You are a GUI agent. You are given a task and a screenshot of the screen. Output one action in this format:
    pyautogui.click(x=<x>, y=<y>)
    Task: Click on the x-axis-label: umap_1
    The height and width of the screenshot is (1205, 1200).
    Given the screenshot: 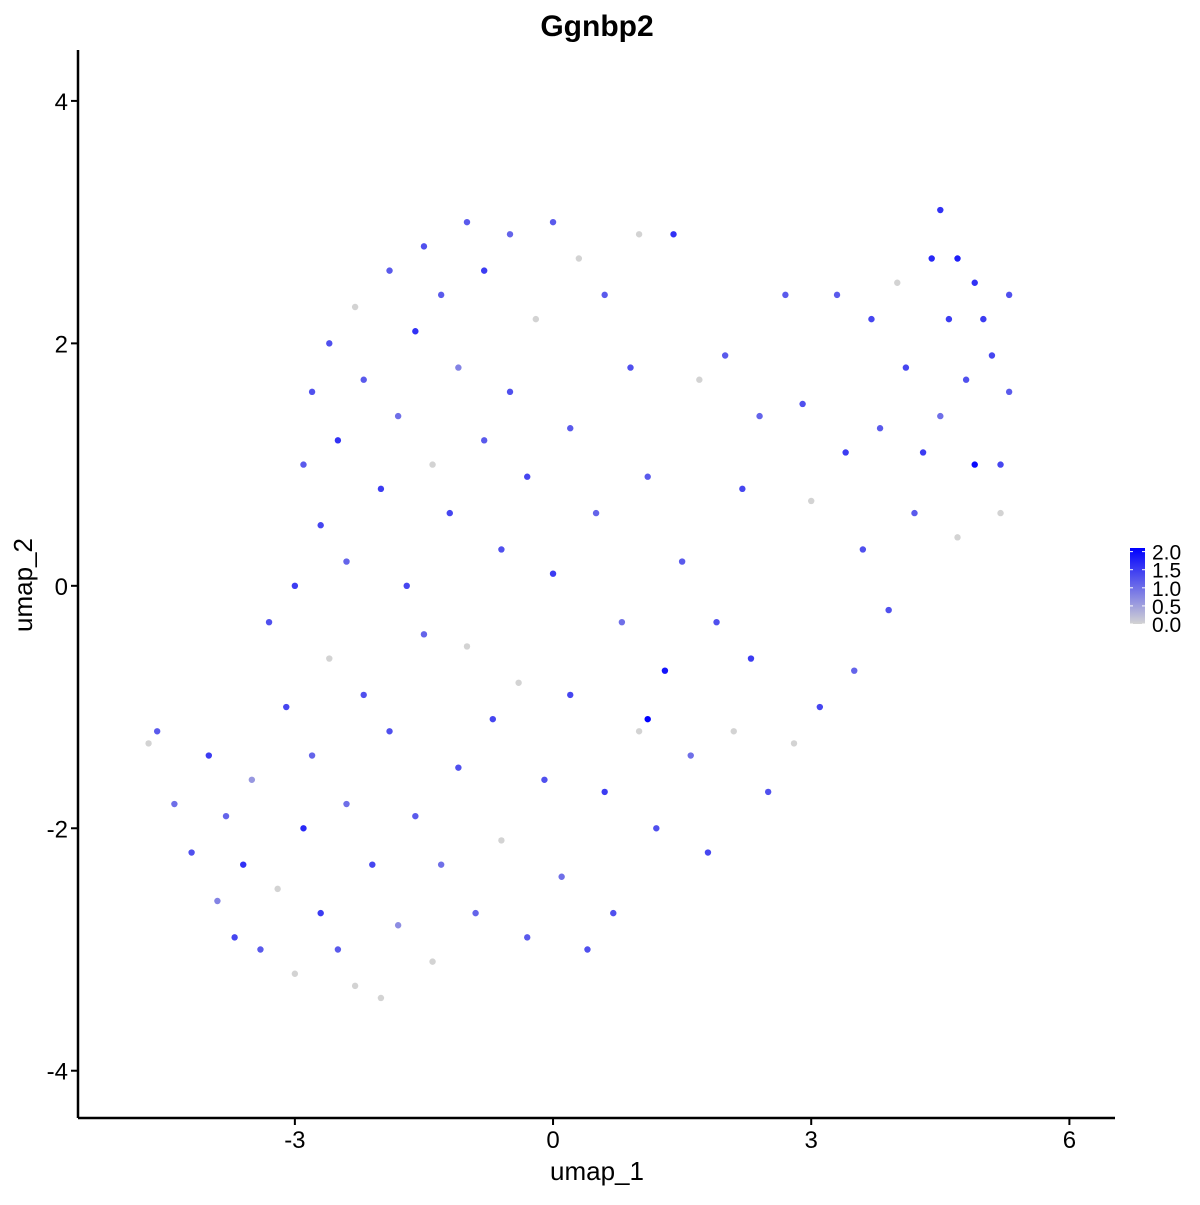 What is the action you would take?
    pyautogui.click(x=597, y=1171)
    